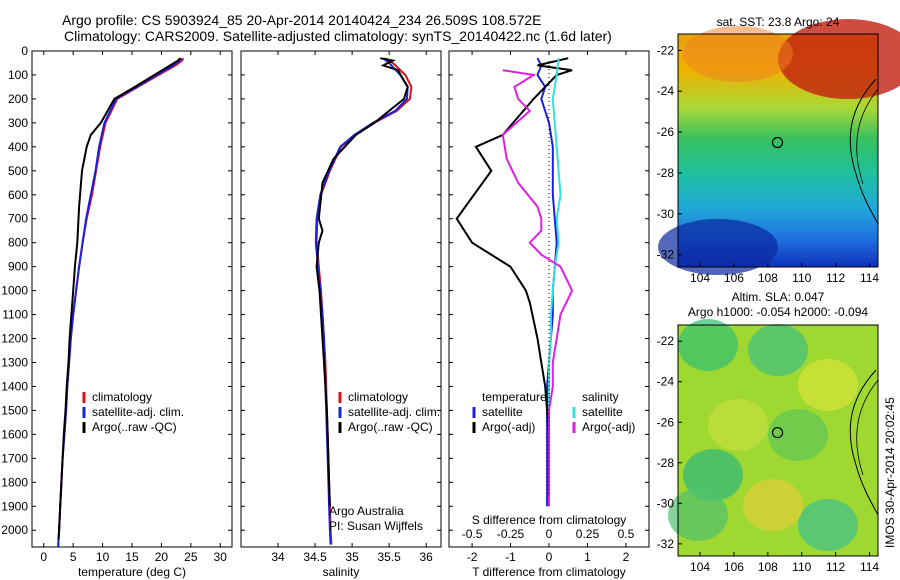 This screenshot has width=900, height=580. Describe the element at coordinates (549, 520) in the screenshot. I see `top-axis-label: S difference from climatology` at that location.